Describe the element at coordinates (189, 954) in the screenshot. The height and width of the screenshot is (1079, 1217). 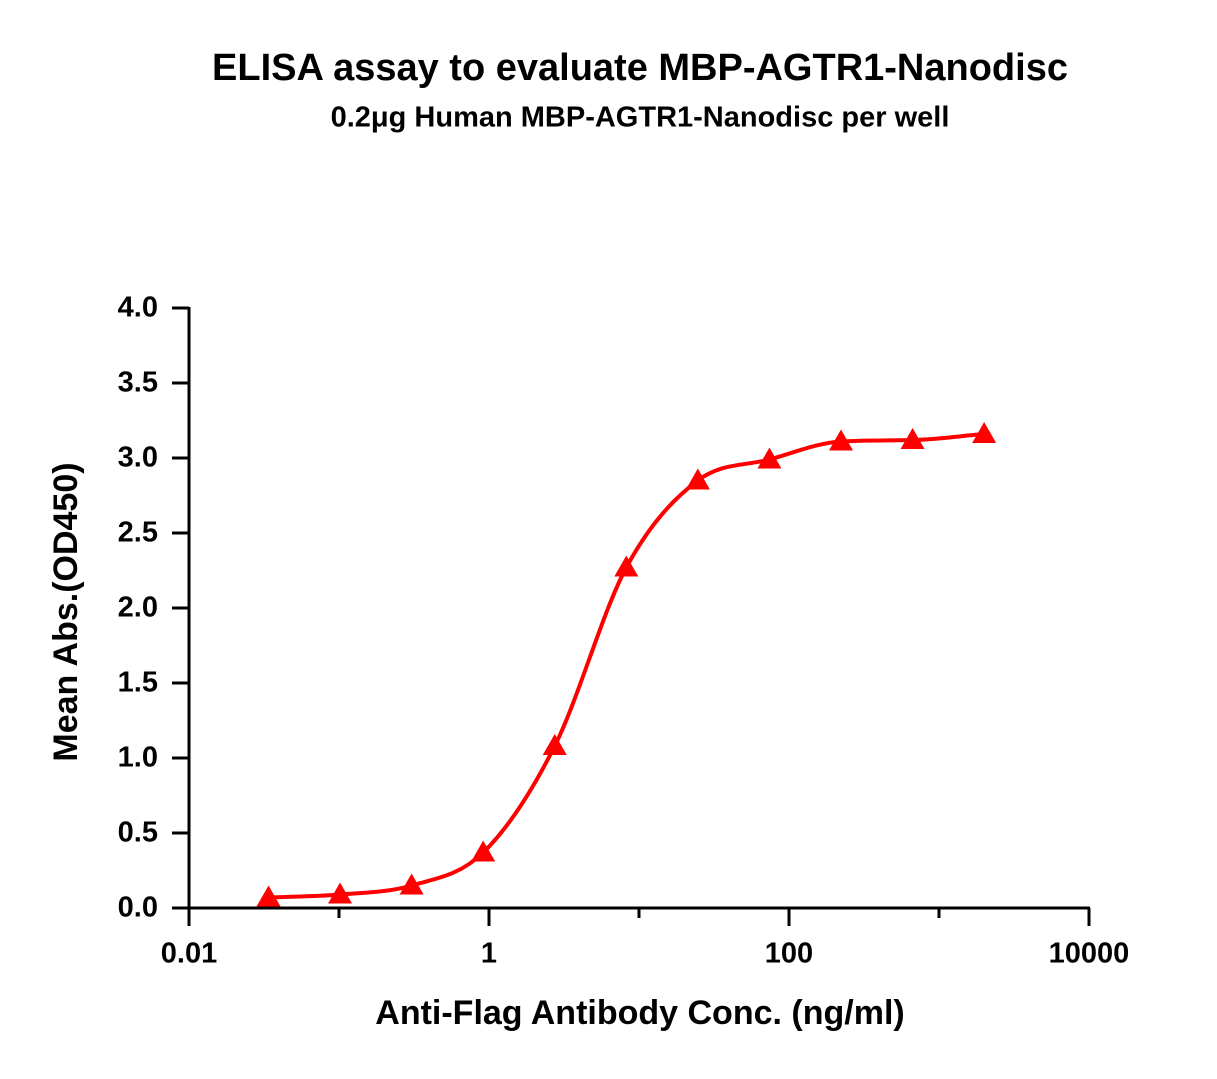
I see `x-tick-label: 0.01` at that location.